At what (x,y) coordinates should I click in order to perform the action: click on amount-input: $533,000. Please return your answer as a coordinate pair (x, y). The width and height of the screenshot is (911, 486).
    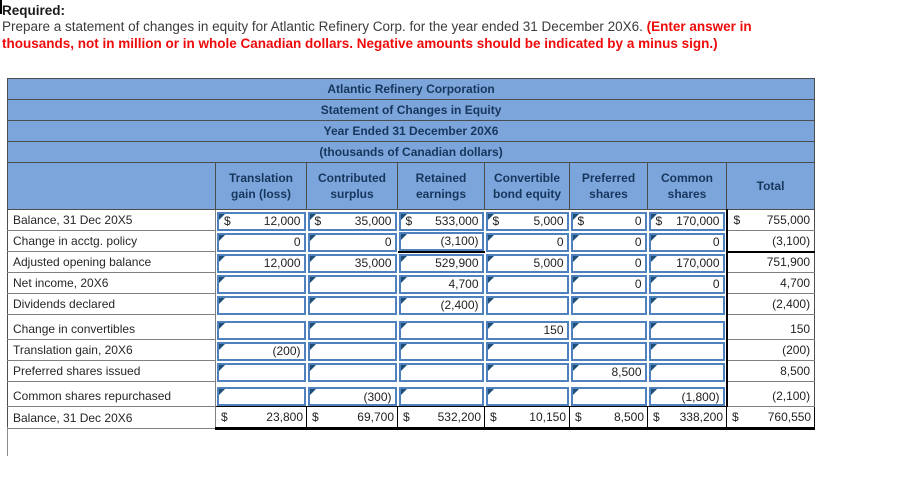
    Looking at the image, I should click on (441, 221).